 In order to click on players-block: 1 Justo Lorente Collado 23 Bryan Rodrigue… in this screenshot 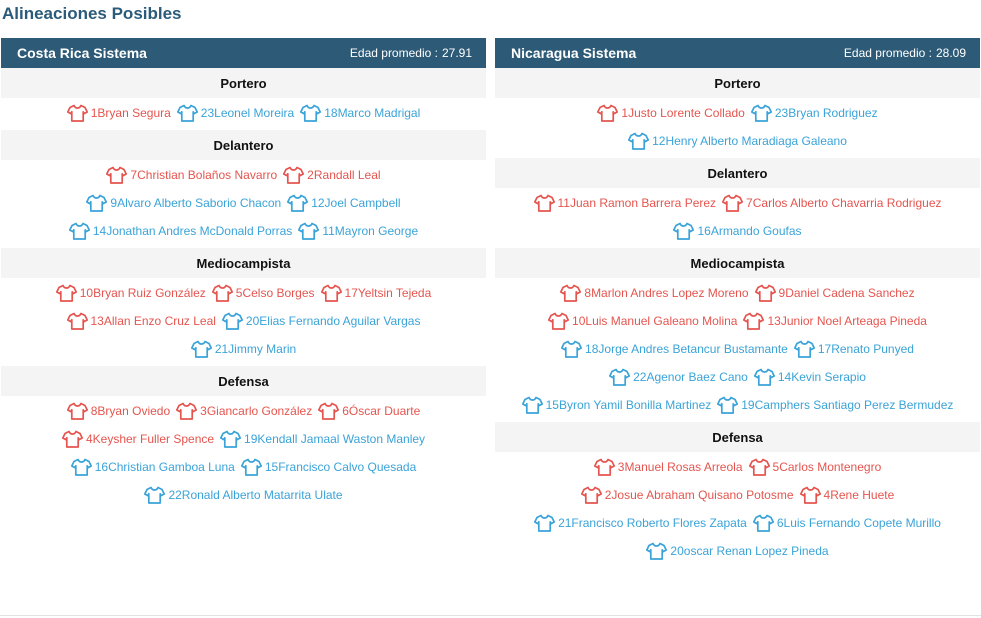, I will do `click(737, 128)`.